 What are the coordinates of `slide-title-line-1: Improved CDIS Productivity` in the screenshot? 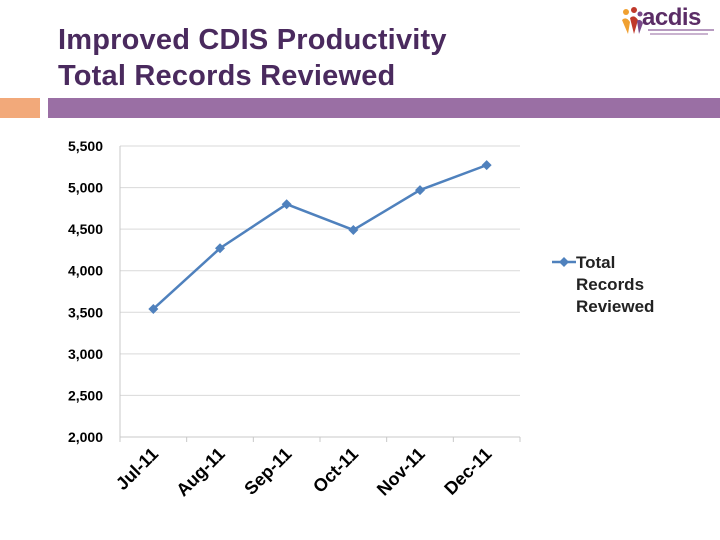 It's located at (252, 40).